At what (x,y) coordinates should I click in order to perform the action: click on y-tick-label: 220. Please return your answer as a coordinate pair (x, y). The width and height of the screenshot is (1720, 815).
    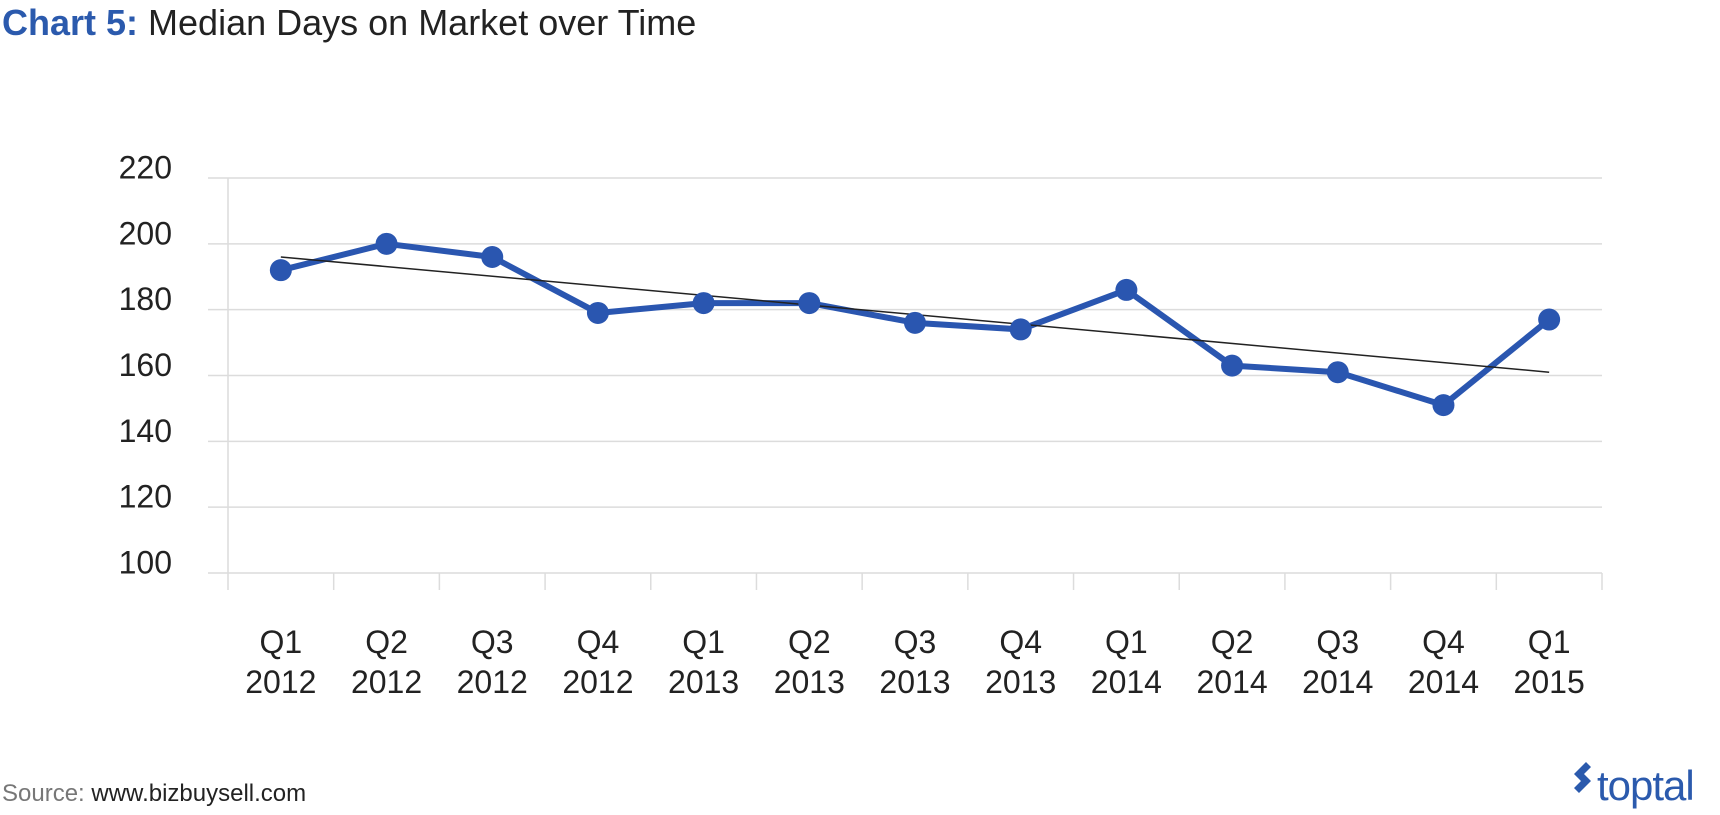
    Looking at the image, I should click on (145, 167).